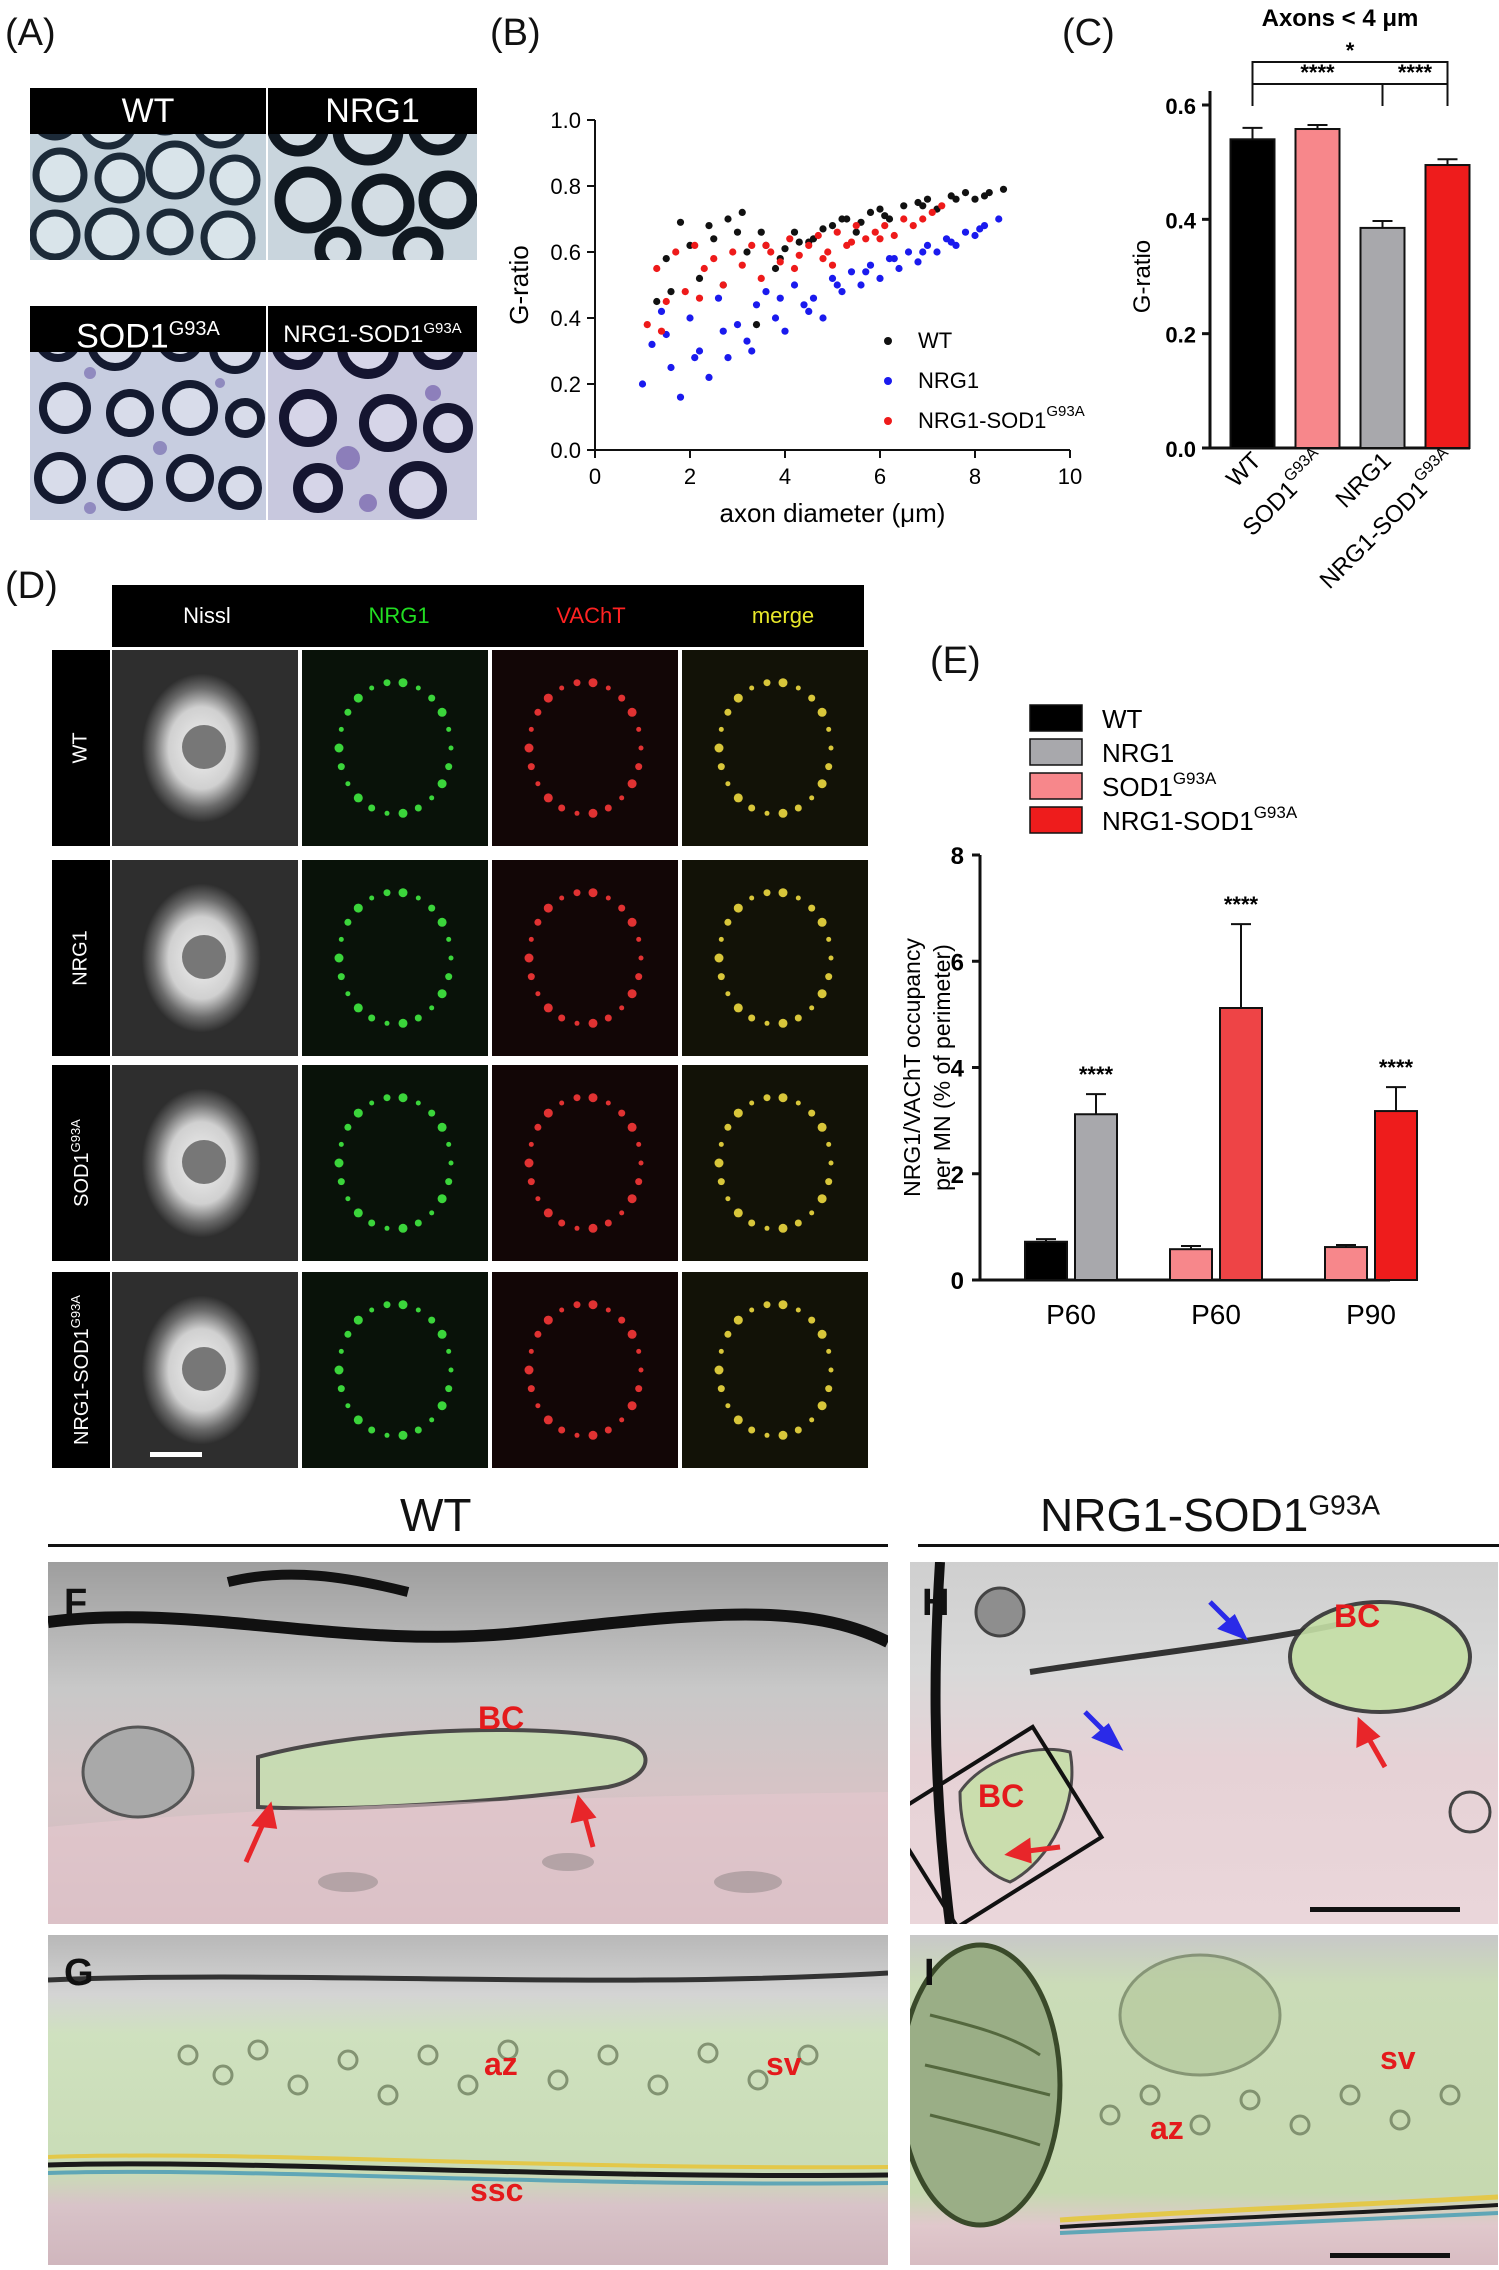 The width and height of the screenshot is (1499, 2270). I want to click on ih-scale-bar, so click(176, 1454).